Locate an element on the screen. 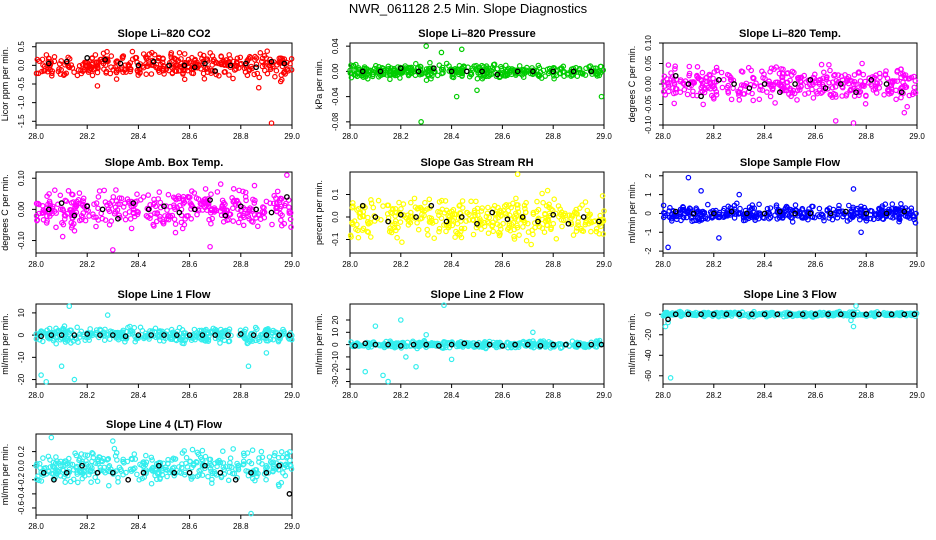 This screenshot has height=540, width=936. y-tick-label: 0 is located at coordinates (21, 334).